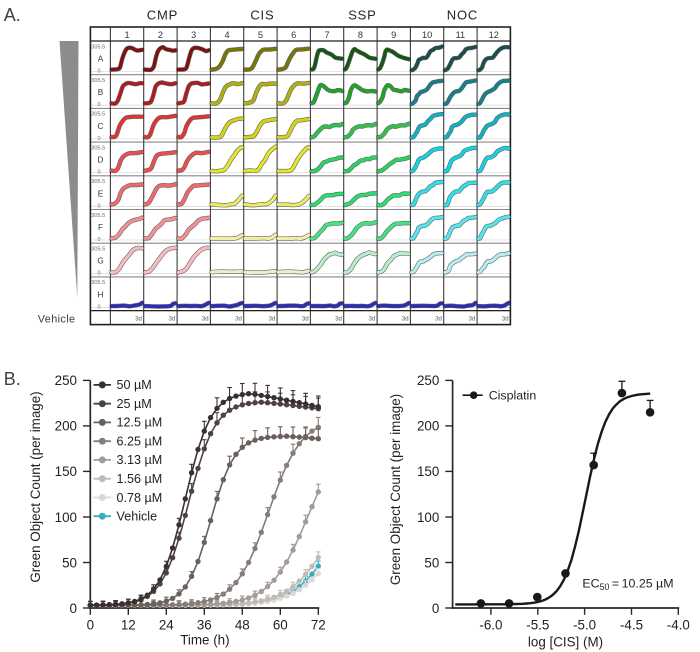 The height and width of the screenshot is (652, 700). Describe the element at coordinates (101, 160) in the screenshot. I see `svg-text: D` at that location.